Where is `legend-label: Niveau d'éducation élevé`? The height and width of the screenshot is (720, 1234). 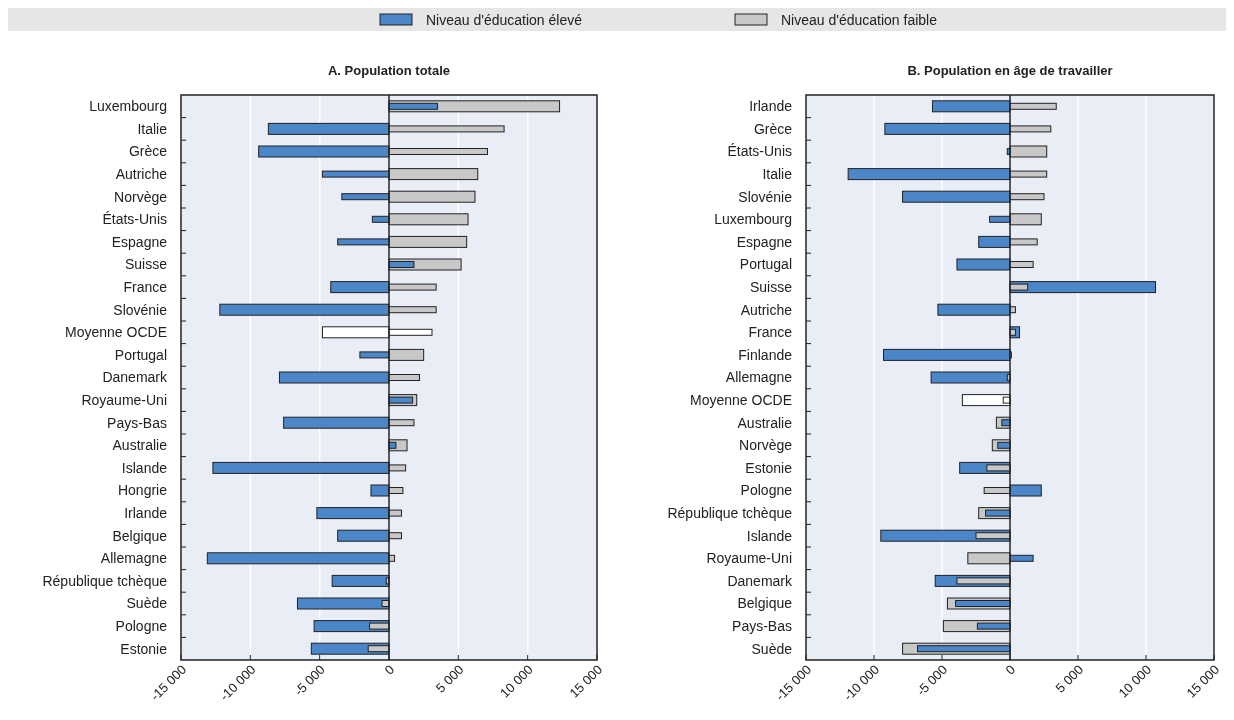
legend-label: Niveau d'éducation élevé is located at coordinates (504, 19).